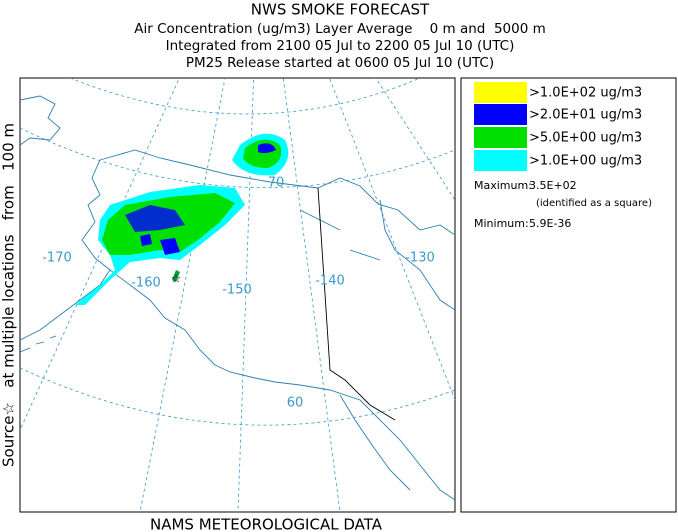  Describe the element at coordinates (295, 403) in the screenshot. I see `grid-label: 60` at that location.